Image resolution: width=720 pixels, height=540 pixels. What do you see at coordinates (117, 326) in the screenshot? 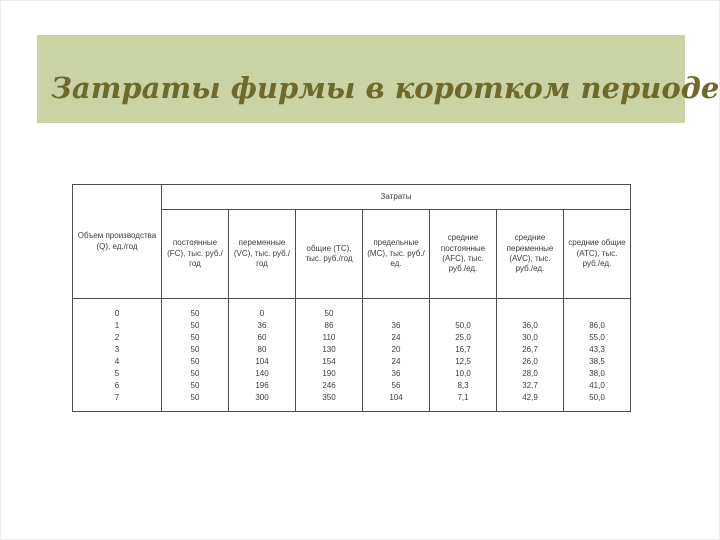
I see `cell-q: 1` at bounding box center [117, 326].